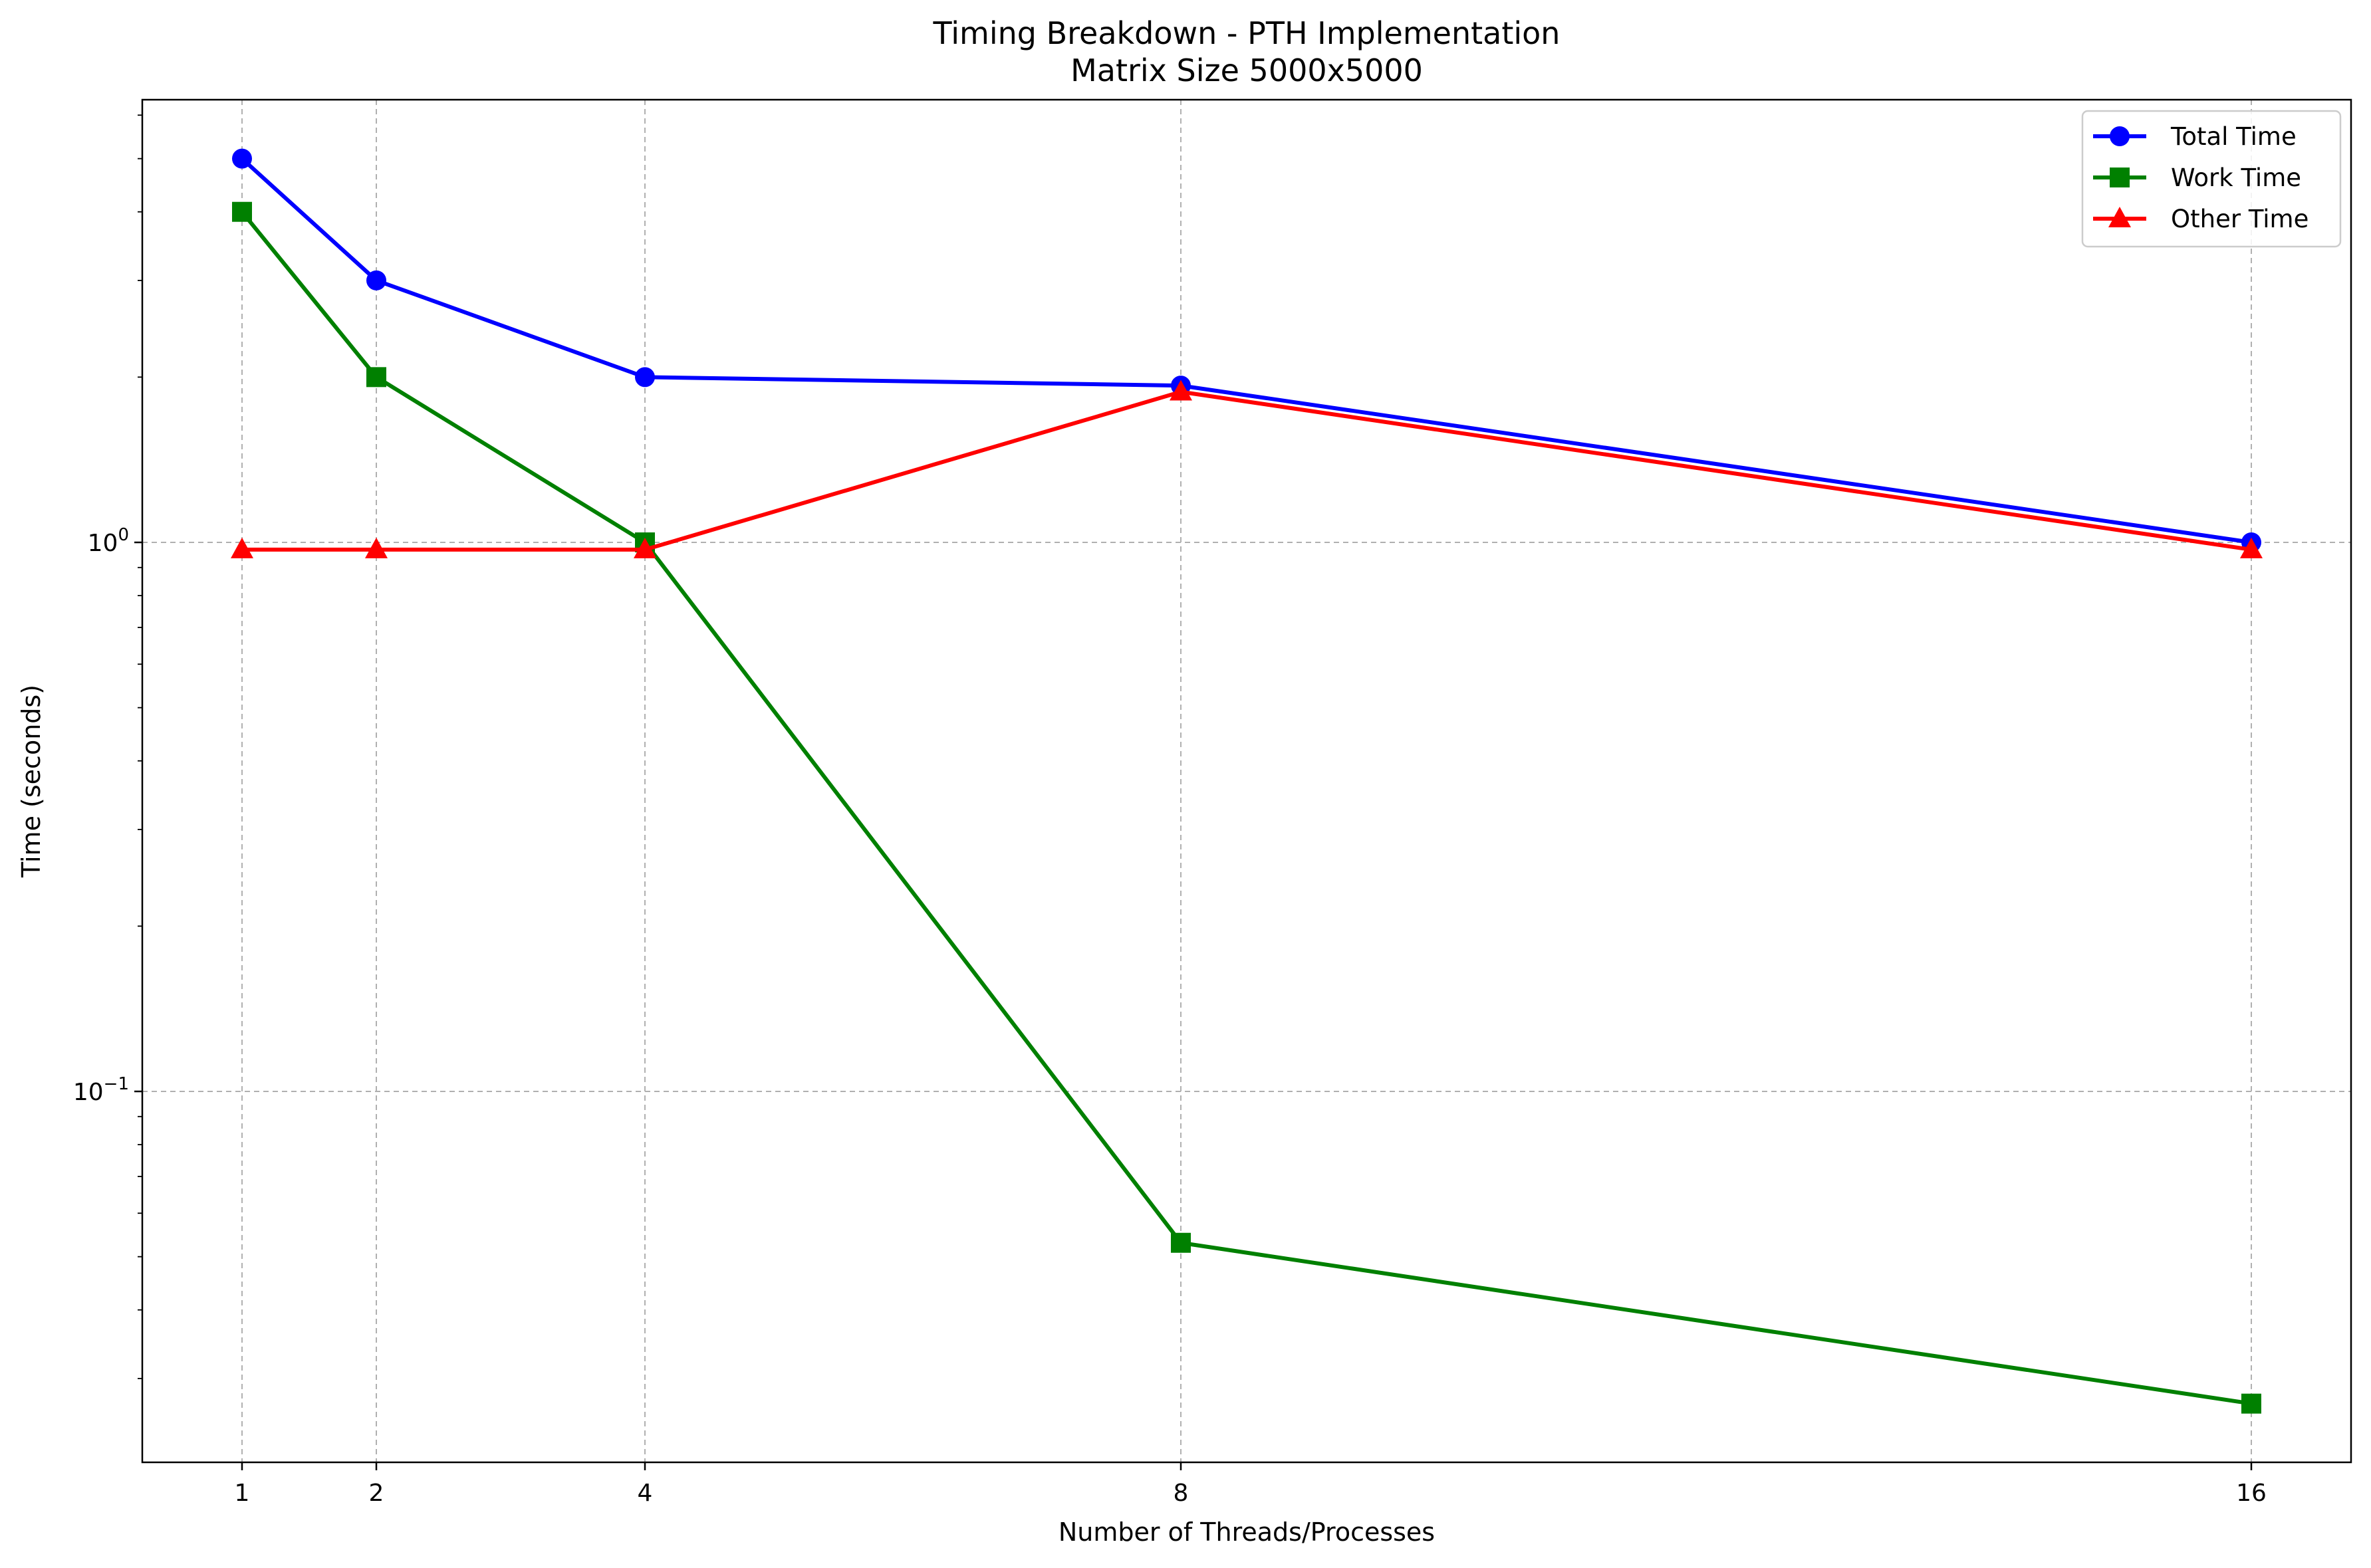 Image resolution: width=2371 pixels, height=1568 pixels. I want to click on legend-items: Total Time Work Time Other Time, so click(2201, 177).